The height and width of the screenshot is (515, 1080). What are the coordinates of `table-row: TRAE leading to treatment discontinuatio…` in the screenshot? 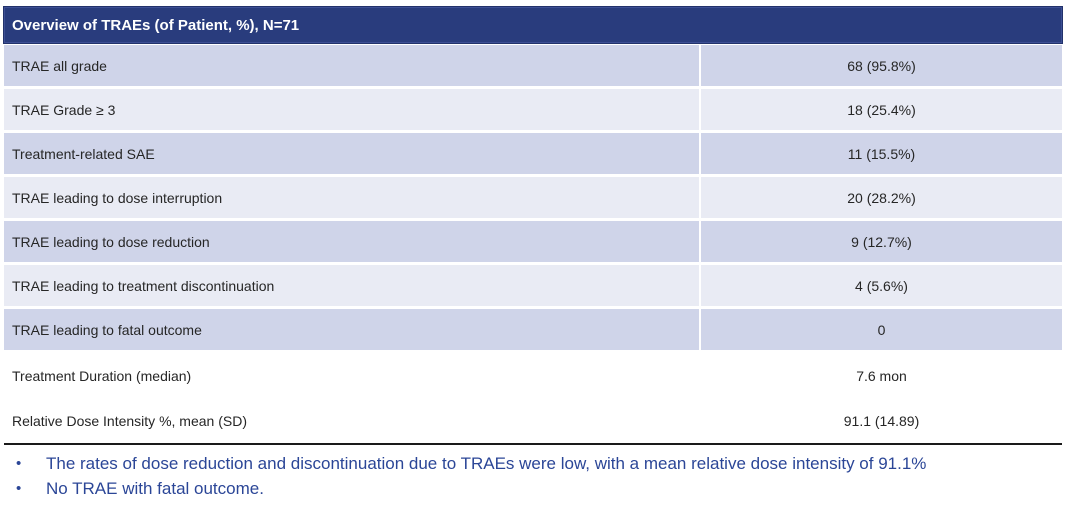 It's located at (533, 285).